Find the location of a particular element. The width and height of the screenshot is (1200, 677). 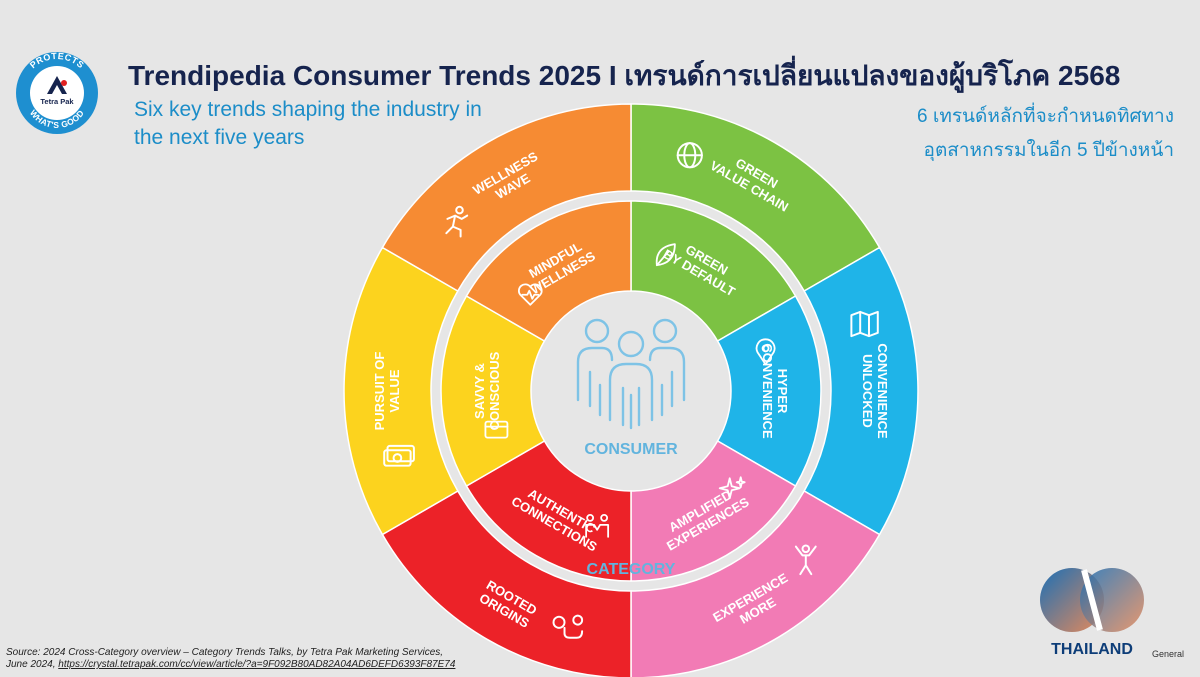

inner-authentic-connections-segment: AUTHENTICCONNECTIONS is located at coordinates (548, 510).